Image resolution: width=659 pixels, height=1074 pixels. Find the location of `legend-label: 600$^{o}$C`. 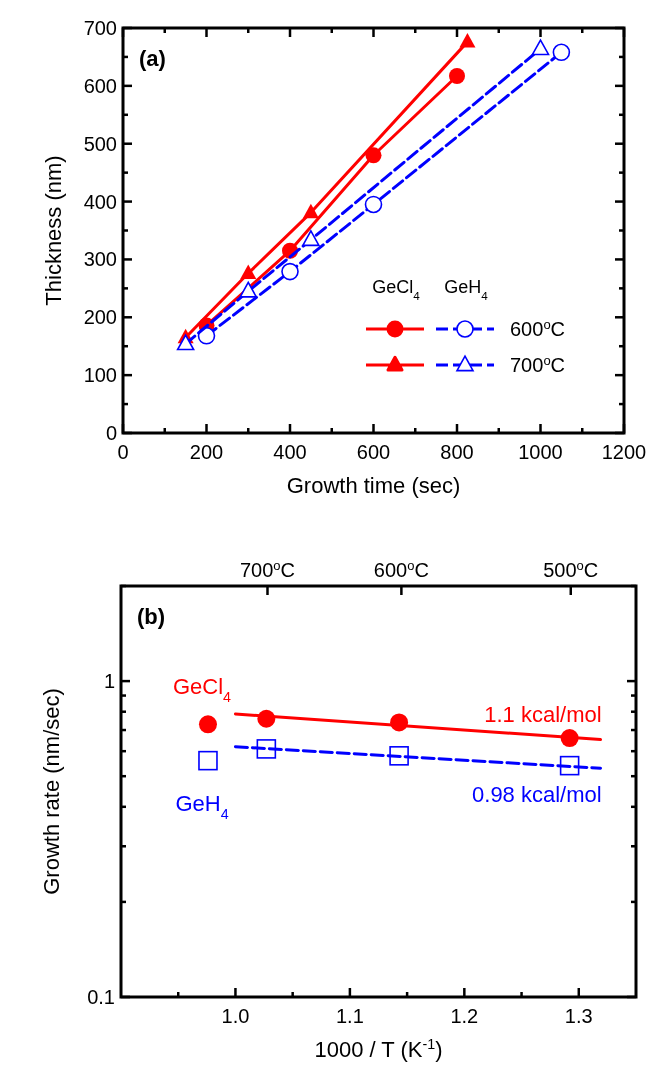

legend-label: 600$^{o}$C is located at coordinates (538, 328).